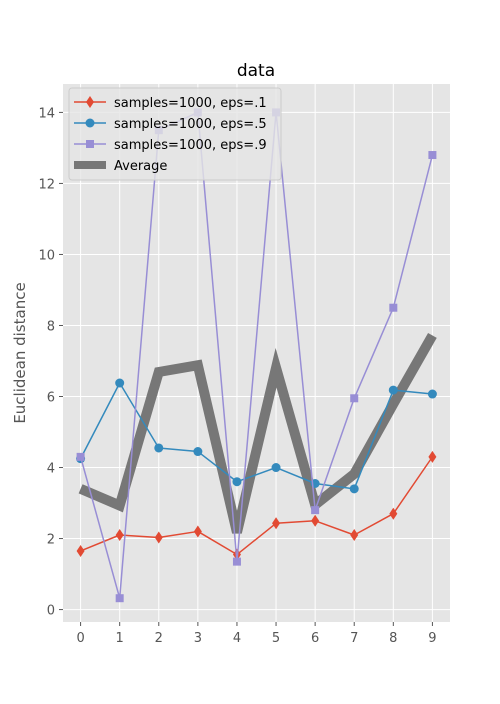 The image size is (500, 704). I want to click on y-tick-label: 4, so click(51, 469).